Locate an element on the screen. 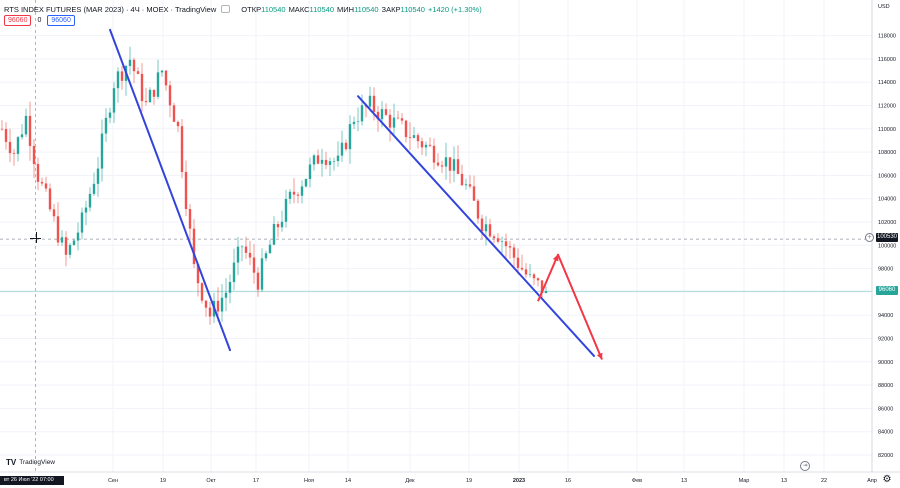 This screenshot has height=488, width=900. time-tick-label: Окт is located at coordinates (211, 481).